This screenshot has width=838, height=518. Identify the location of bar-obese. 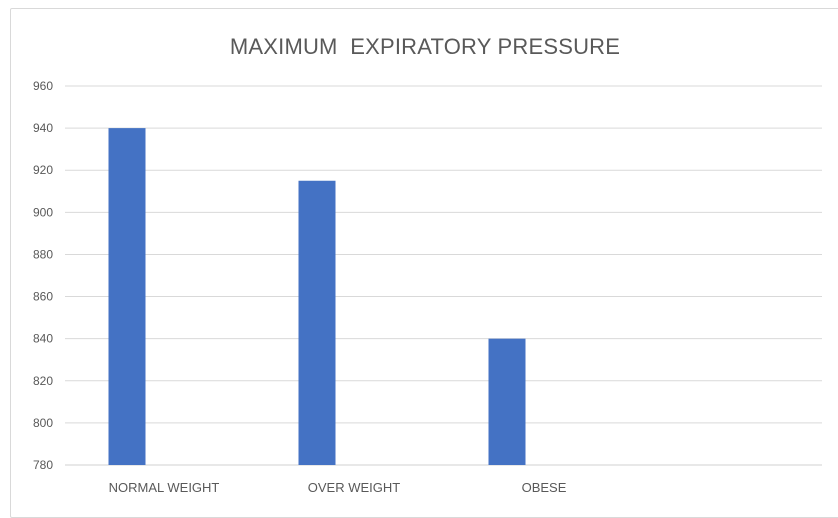
(507, 401).